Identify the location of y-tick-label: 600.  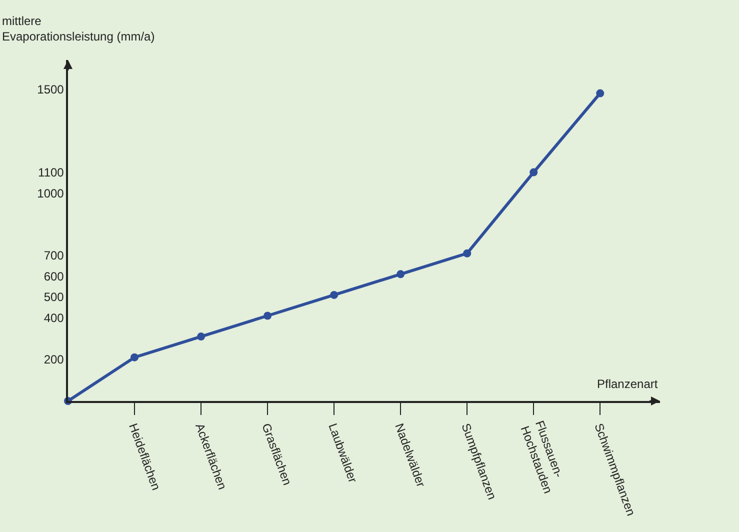
(54, 276).